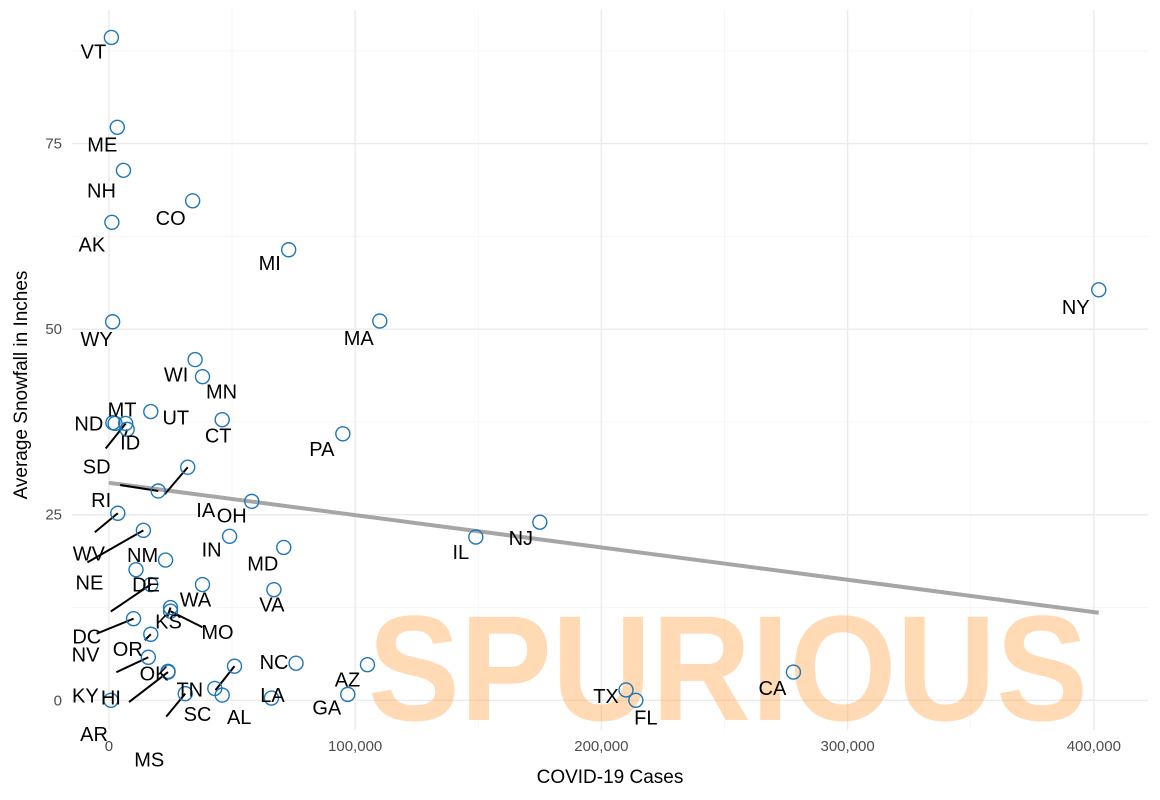  I want to click on point-label-il: IL, so click(460, 553).